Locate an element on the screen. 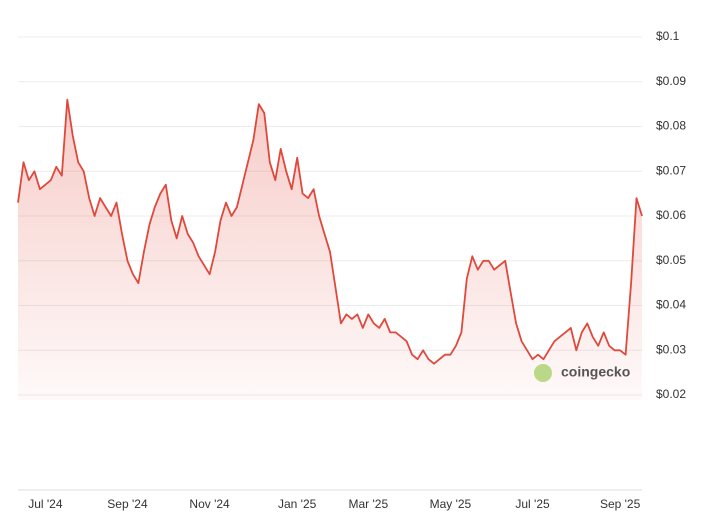  y-tick-label: $0.05 is located at coordinates (671, 260).